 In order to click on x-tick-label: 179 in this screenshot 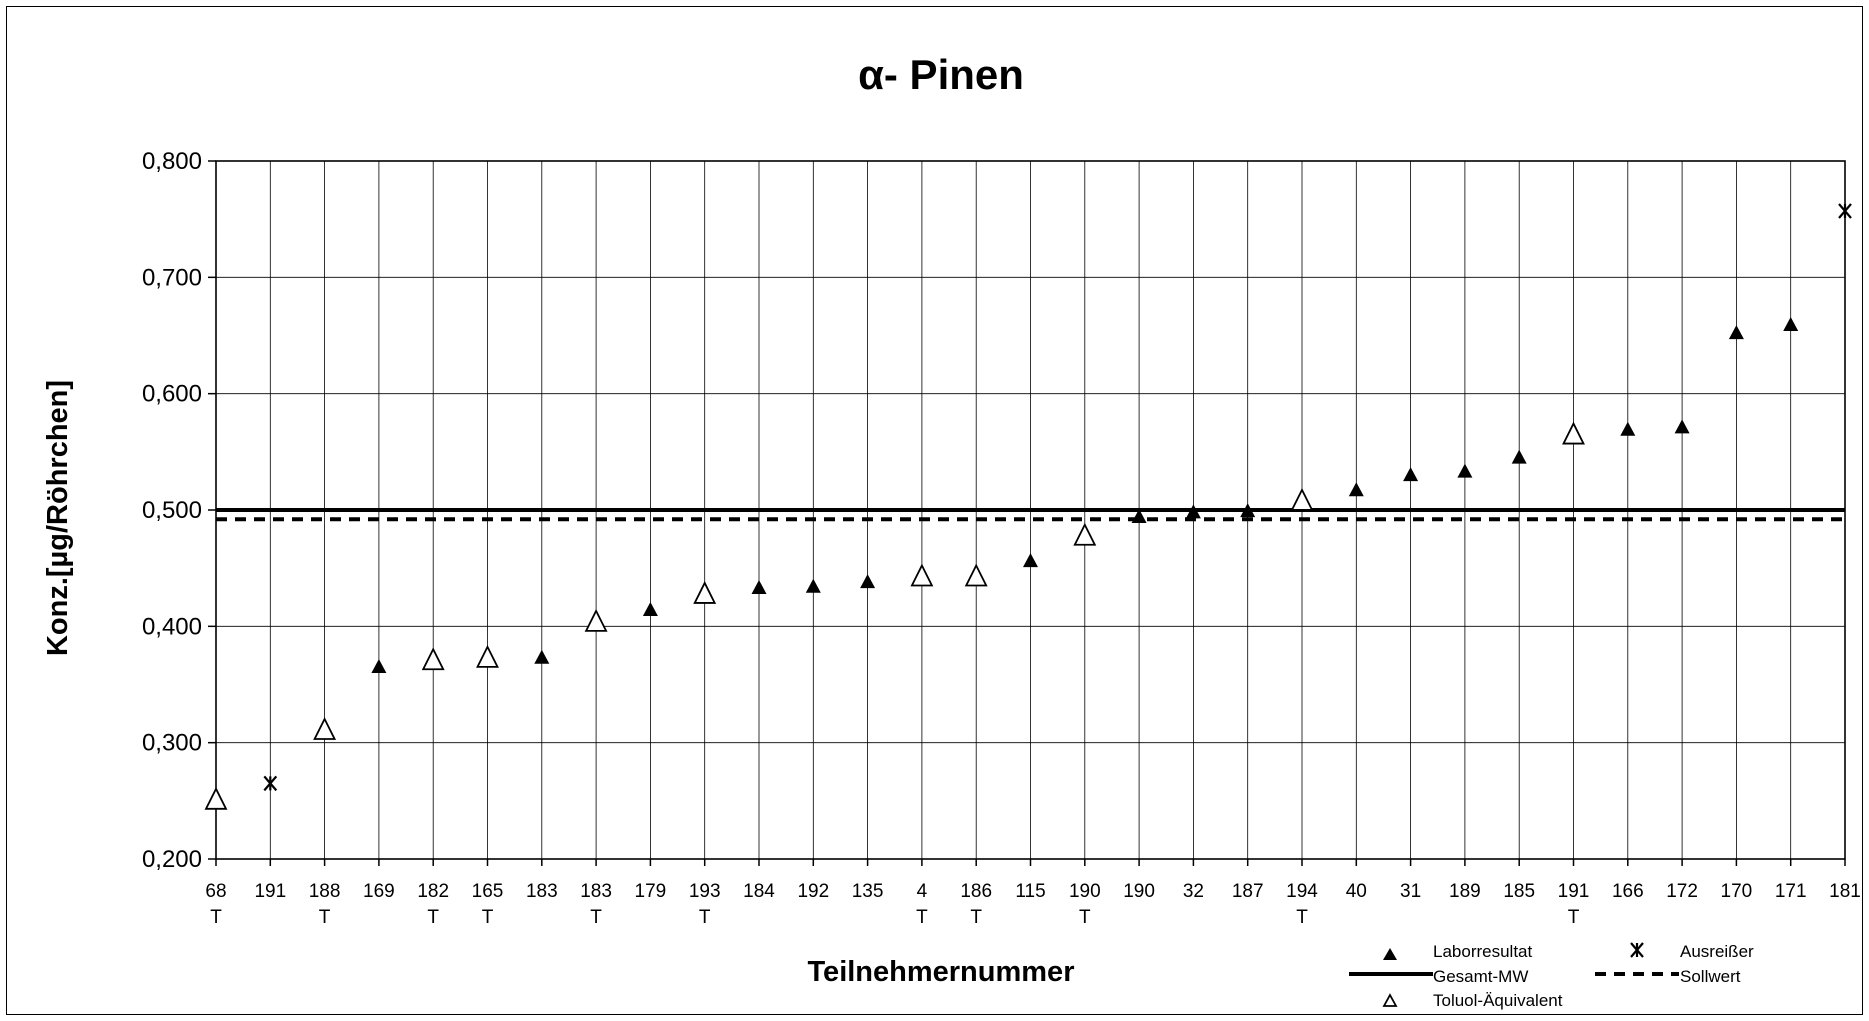, I will do `click(651, 891)`.